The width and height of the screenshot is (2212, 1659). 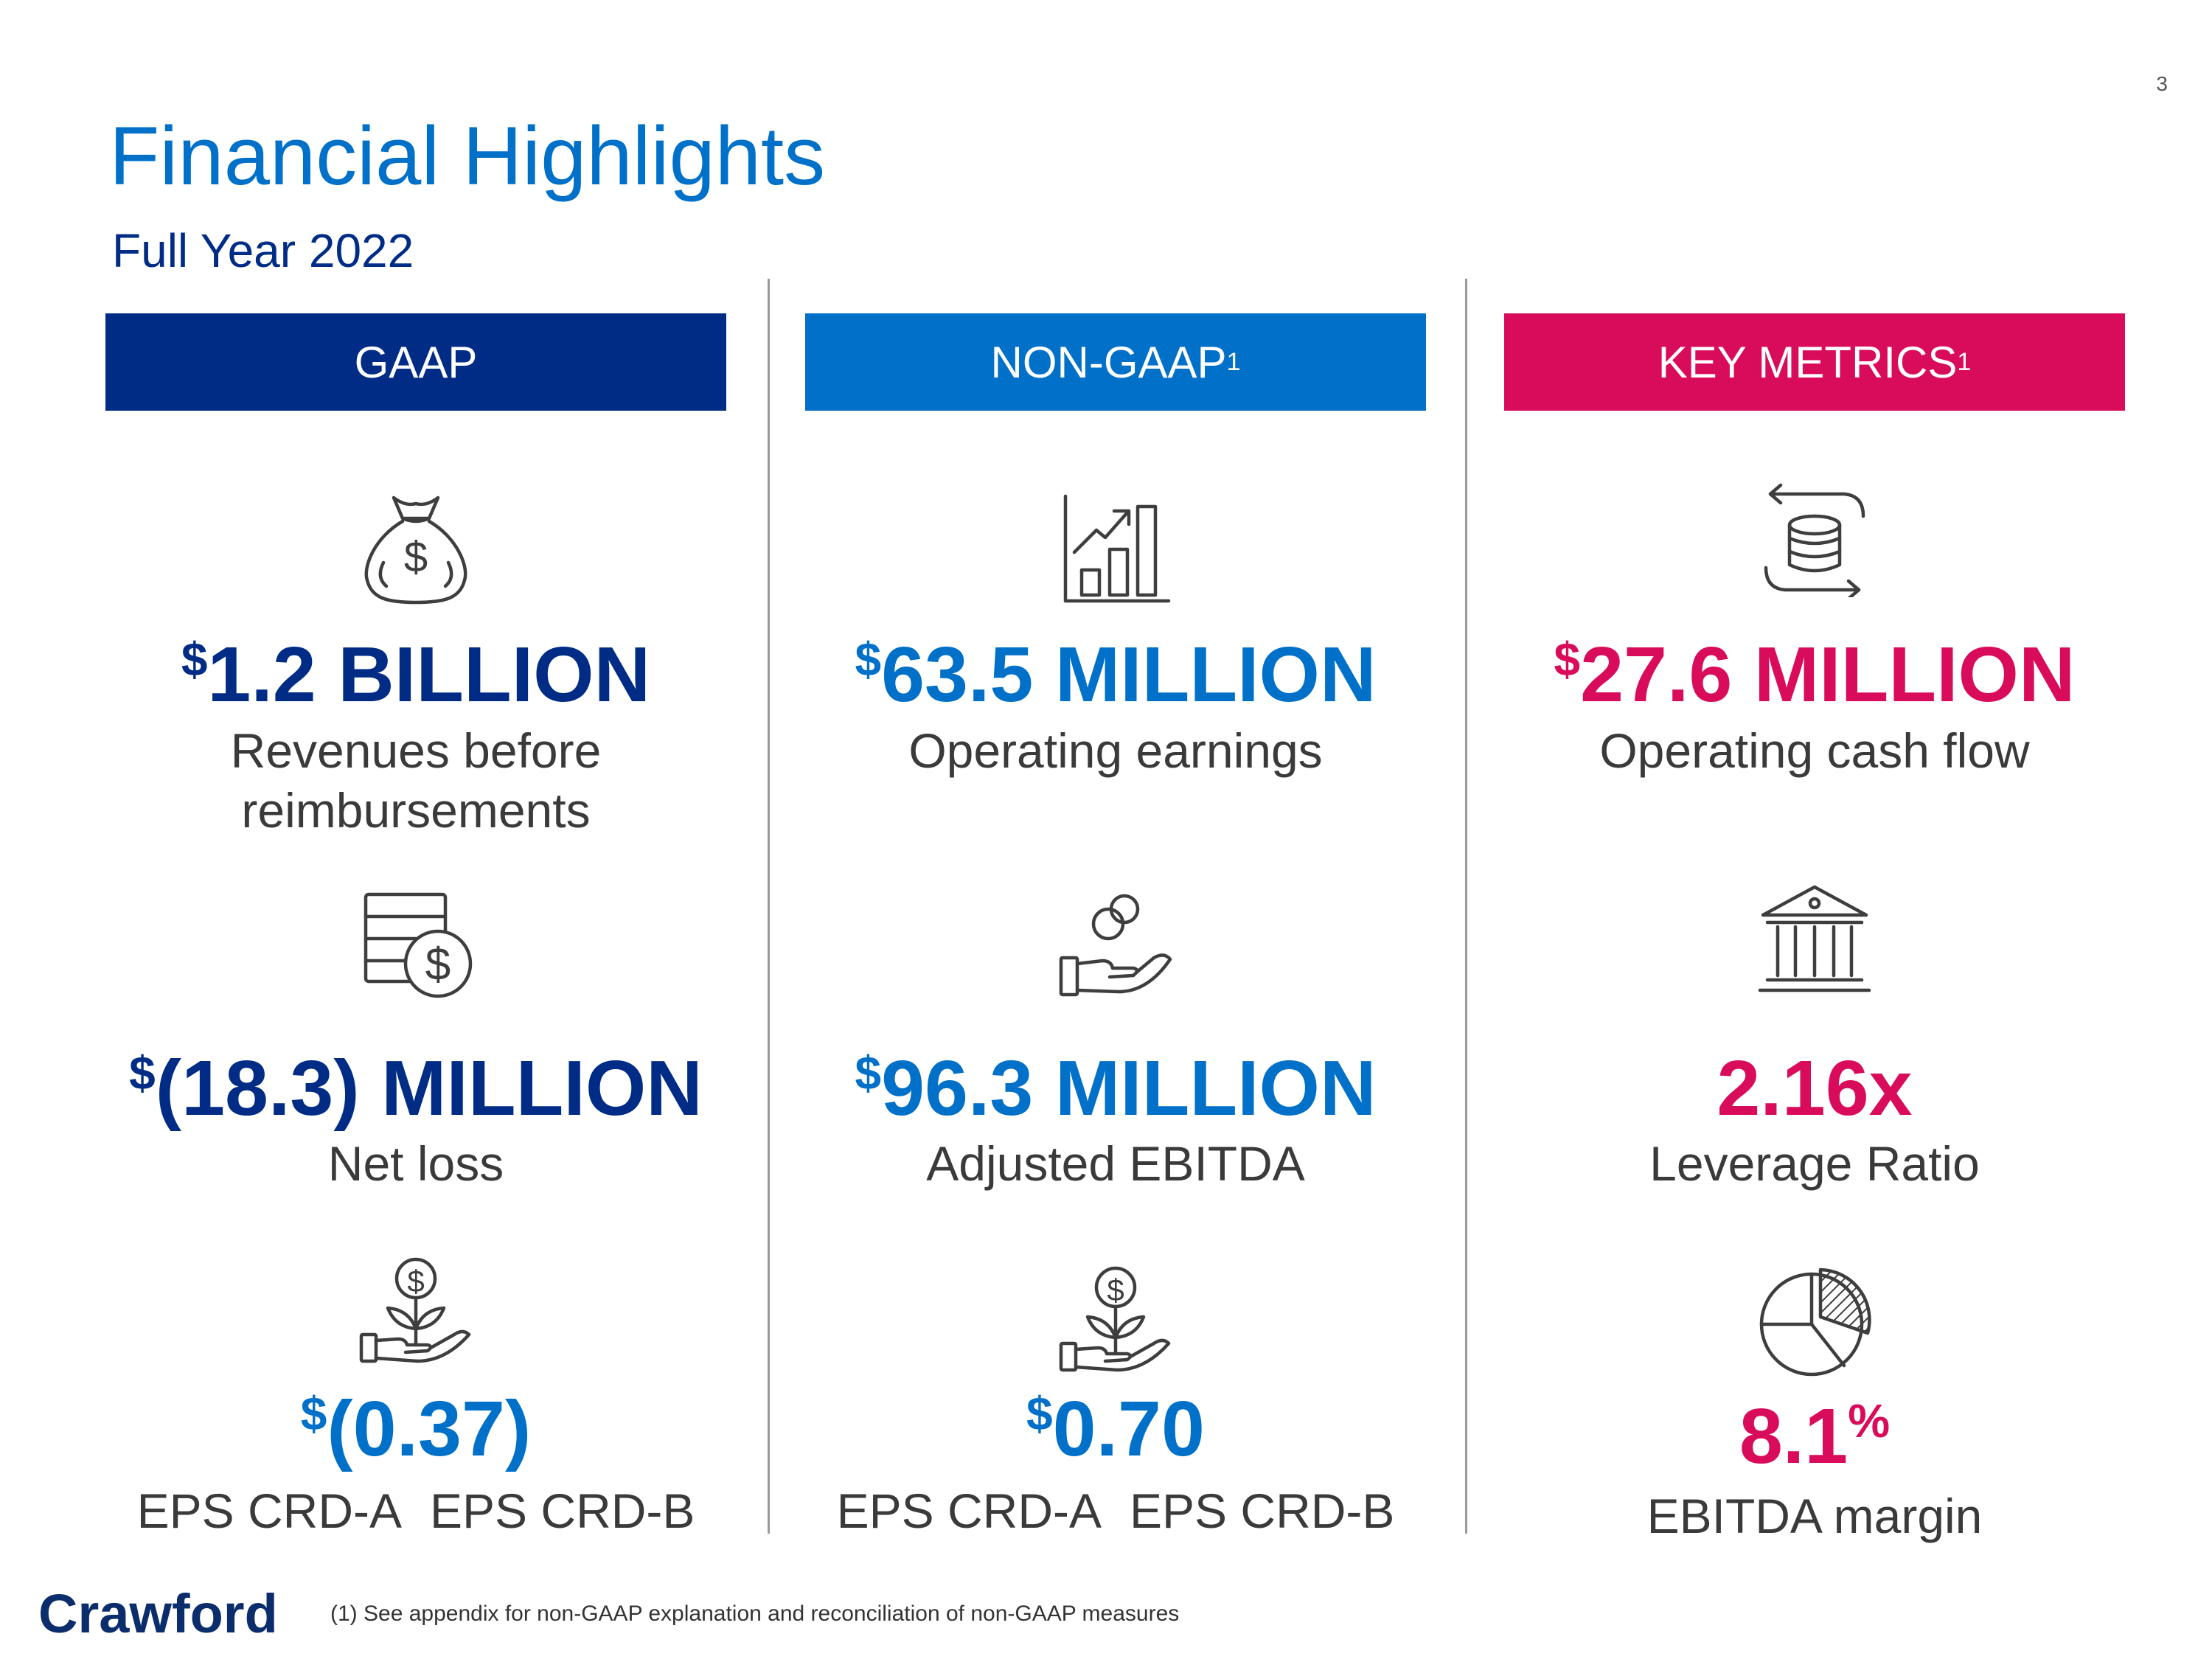 What do you see at coordinates (2162, 83) in the screenshot?
I see `page-number: 3` at bounding box center [2162, 83].